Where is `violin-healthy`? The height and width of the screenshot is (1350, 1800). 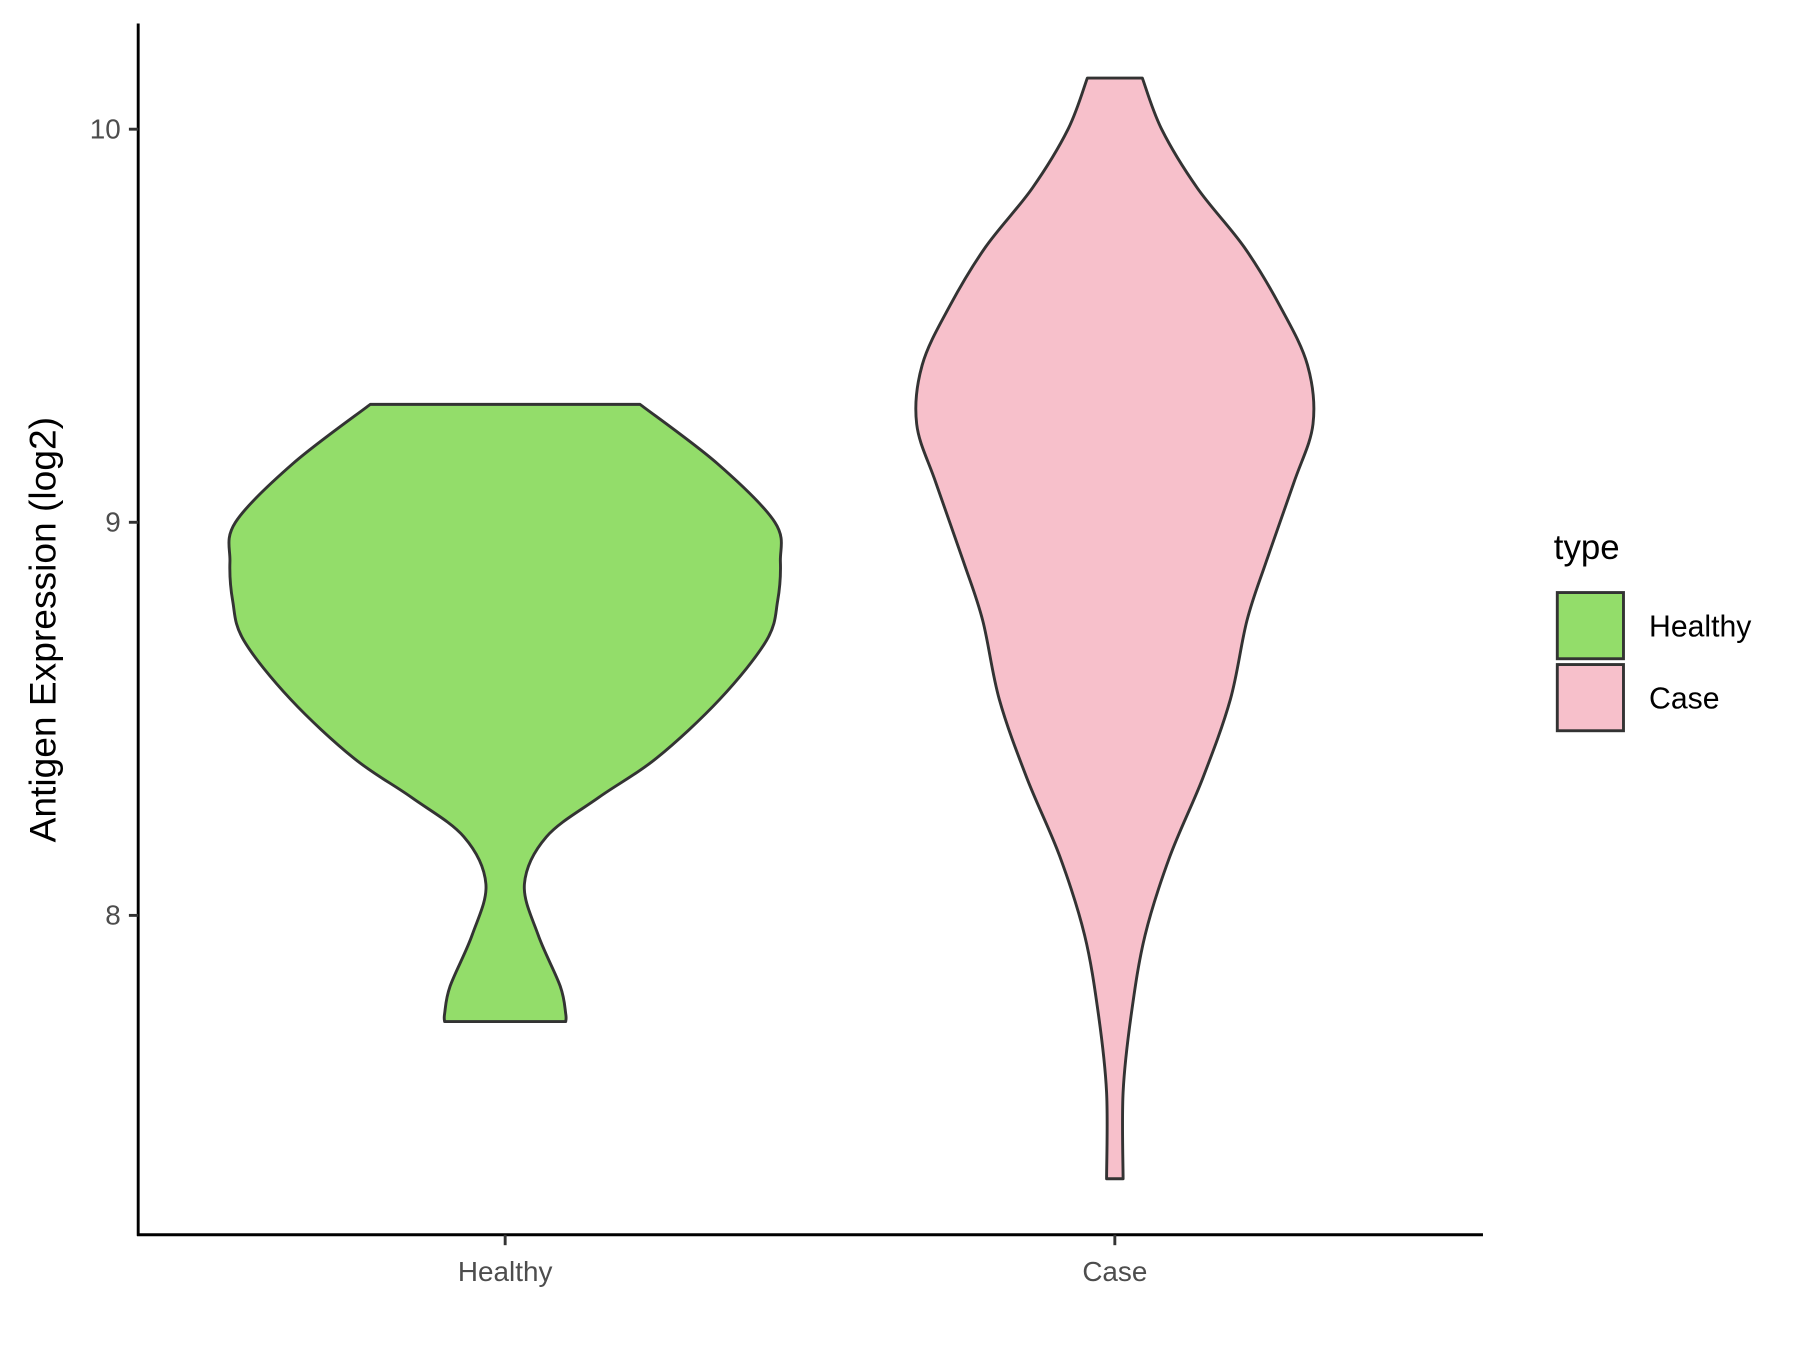 violin-healthy is located at coordinates (505, 712).